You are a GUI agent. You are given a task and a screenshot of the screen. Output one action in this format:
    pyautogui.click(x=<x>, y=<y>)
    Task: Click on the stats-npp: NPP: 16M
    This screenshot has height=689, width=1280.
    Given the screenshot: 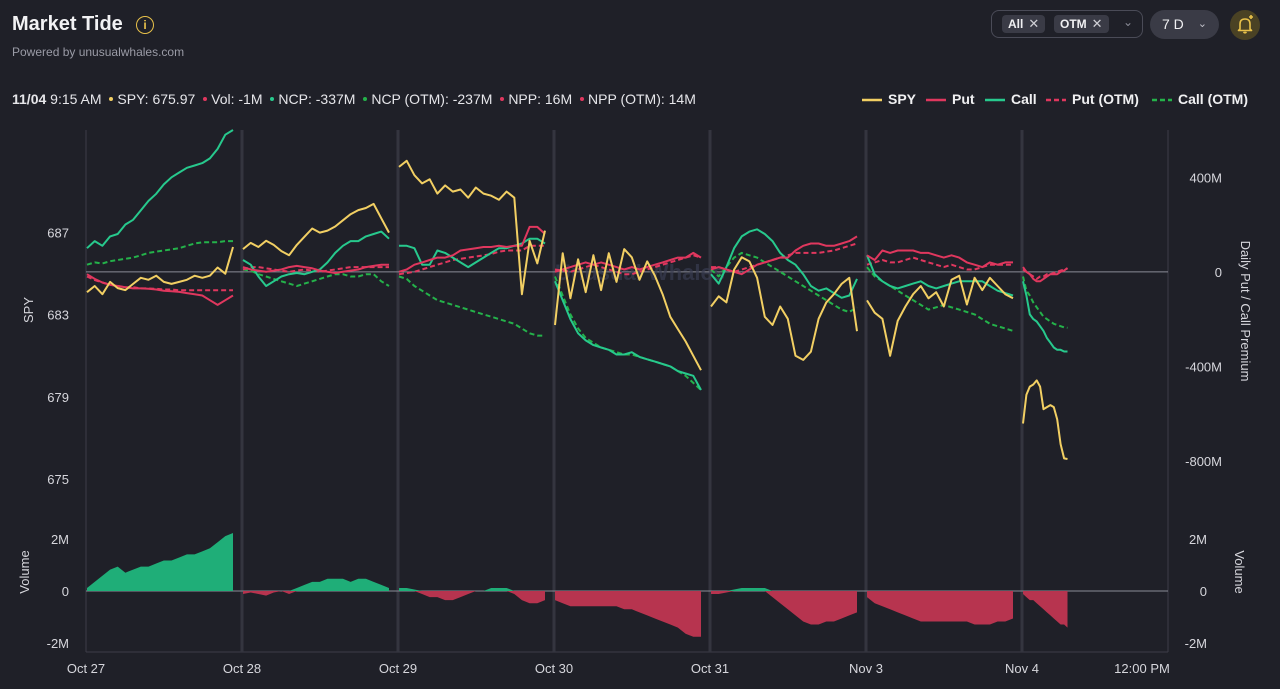 What is the action you would take?
    pyautogui.click(x=540, y=99)
    